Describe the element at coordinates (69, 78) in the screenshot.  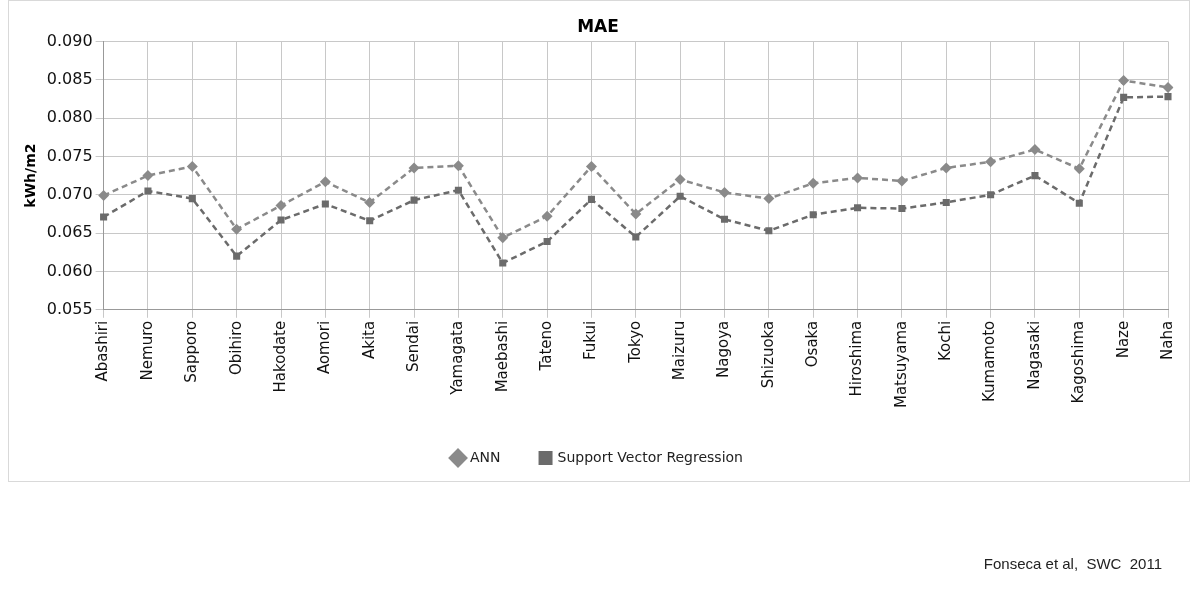
I see `y-tick-label: 0.085` at that location.